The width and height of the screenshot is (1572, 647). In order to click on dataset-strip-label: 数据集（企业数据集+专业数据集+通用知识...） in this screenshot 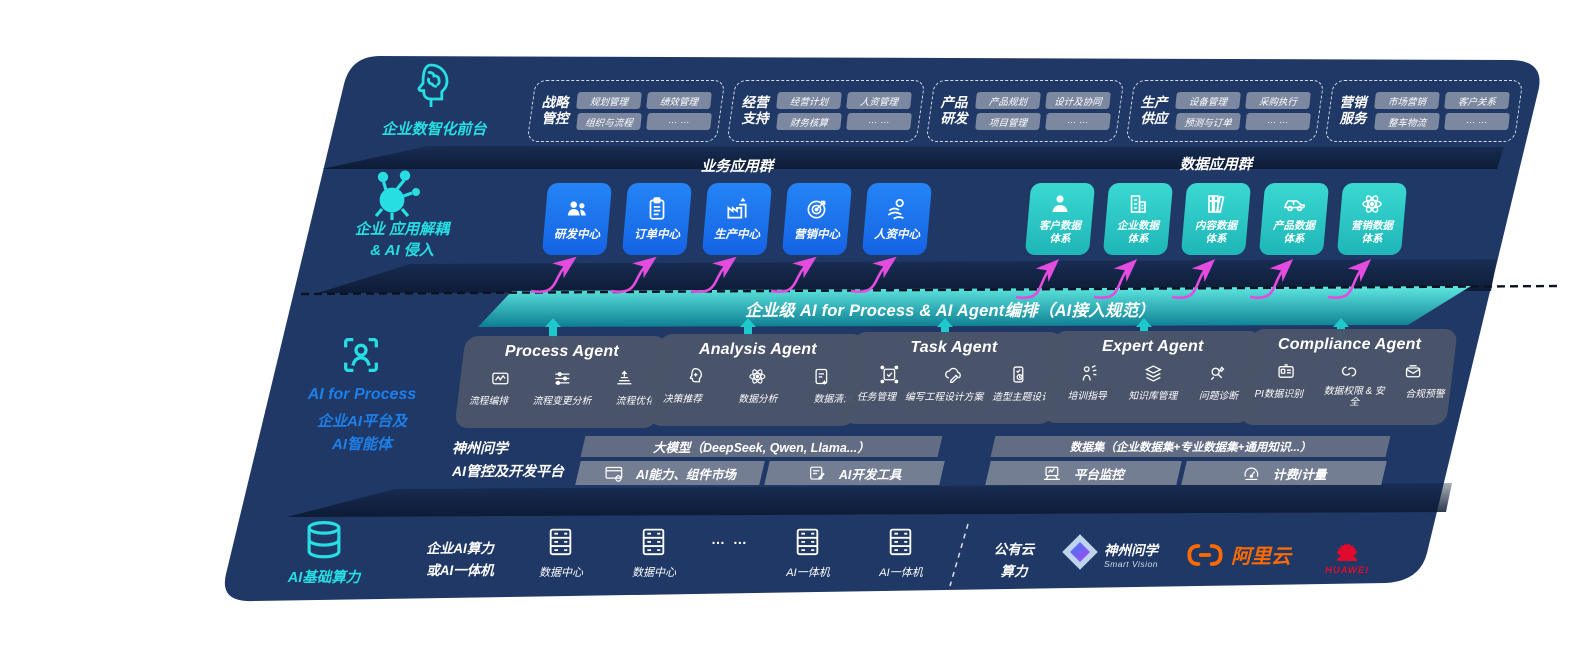, I will do `click(1190, 447)`.